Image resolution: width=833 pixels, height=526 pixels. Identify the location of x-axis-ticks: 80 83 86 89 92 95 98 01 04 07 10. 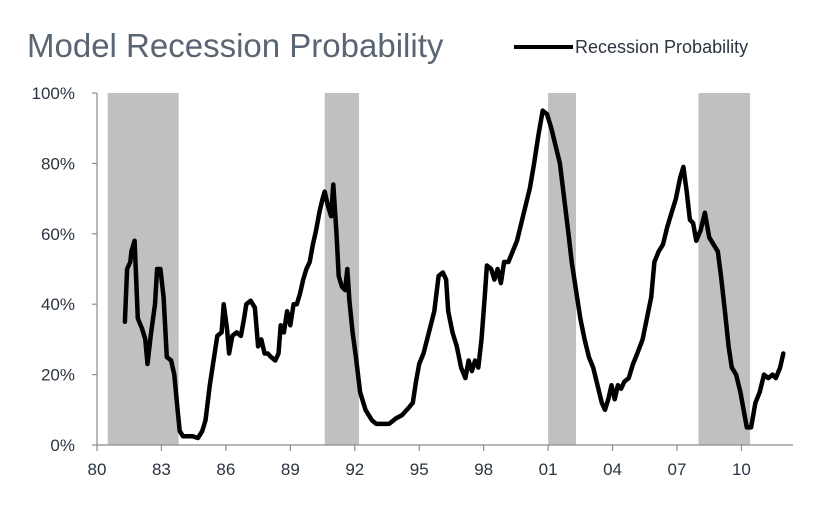
(419, 462).